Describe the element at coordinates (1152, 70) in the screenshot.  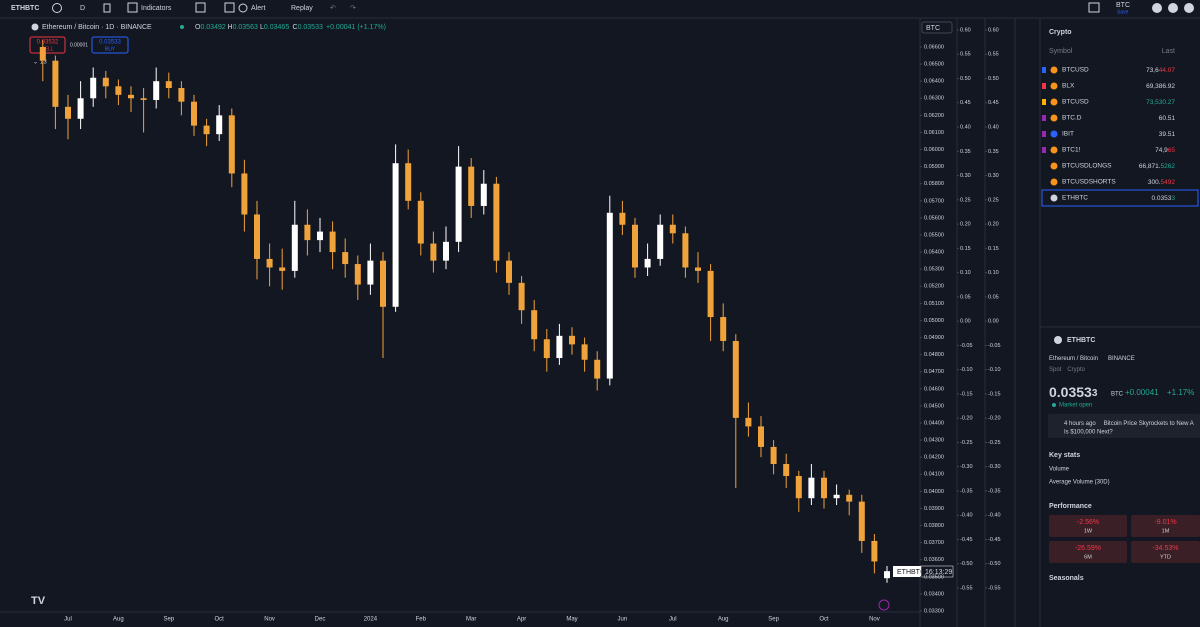
I see `last-price: 73,6` at that location.